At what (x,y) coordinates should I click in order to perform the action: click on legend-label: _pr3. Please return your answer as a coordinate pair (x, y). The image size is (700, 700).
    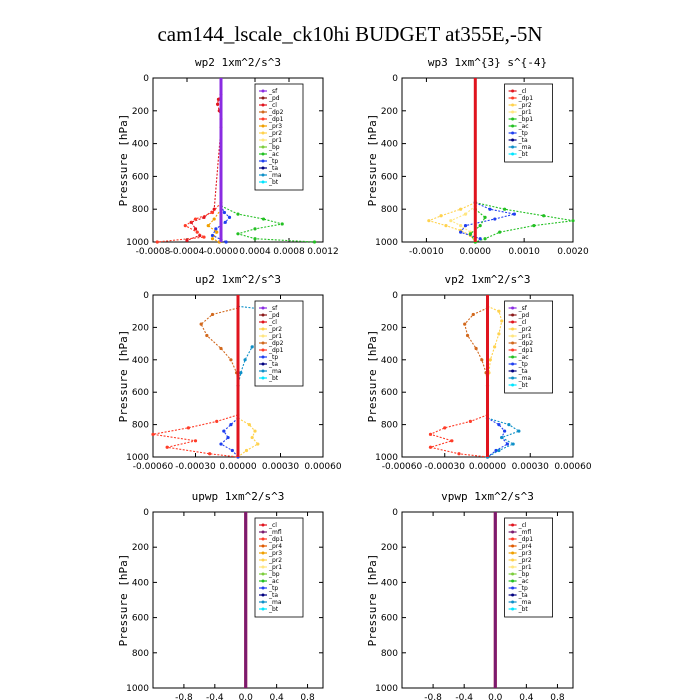
    Looking at the image, I should click on (525, 553).